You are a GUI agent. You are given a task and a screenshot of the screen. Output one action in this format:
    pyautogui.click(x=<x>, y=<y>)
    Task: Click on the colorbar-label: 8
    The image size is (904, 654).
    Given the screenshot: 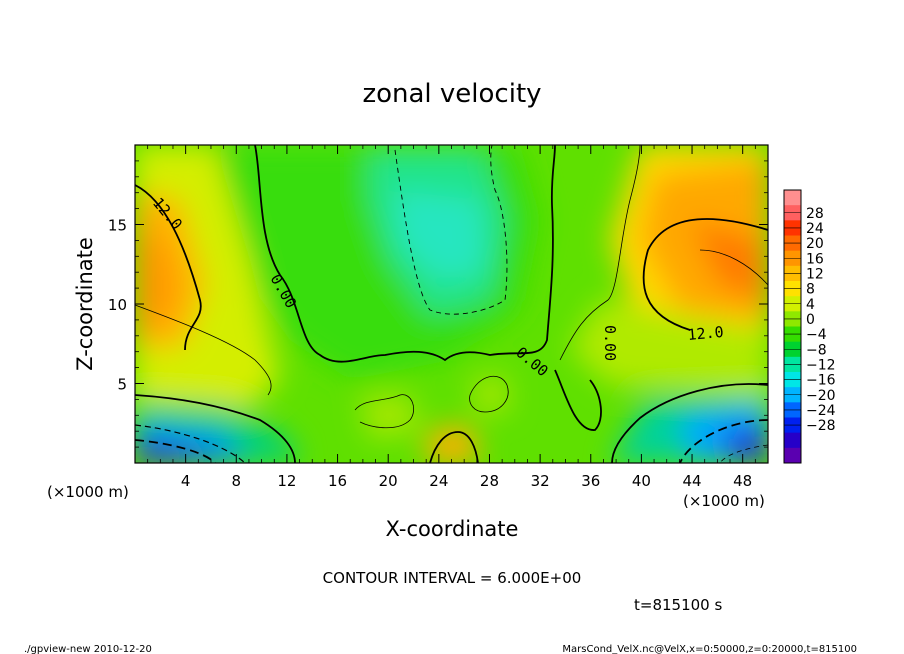 What is the action you would take?
    pyautogui.click(x=810, y=290)
    